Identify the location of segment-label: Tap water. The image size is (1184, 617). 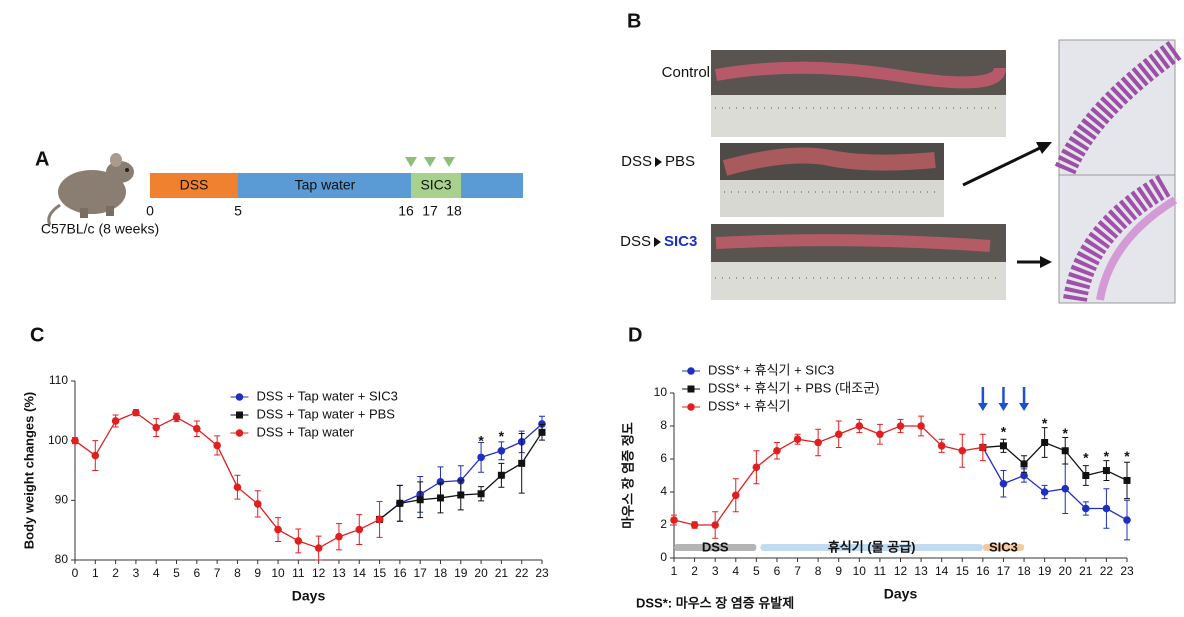
(325, 185).